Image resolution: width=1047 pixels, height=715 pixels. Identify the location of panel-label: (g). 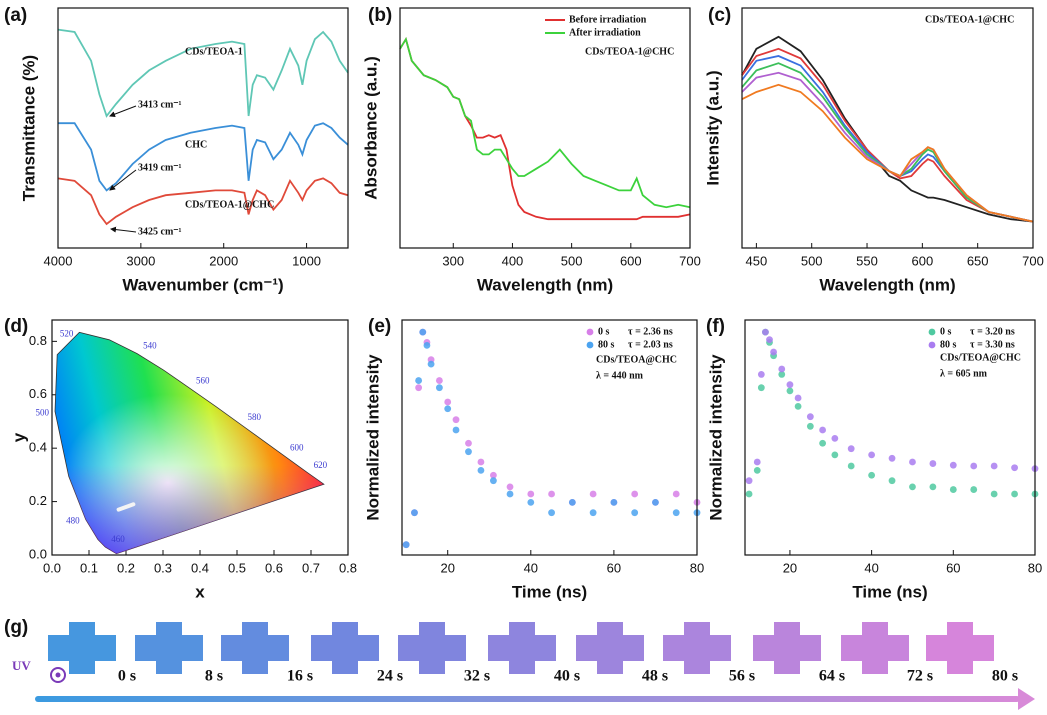
(16, 627).